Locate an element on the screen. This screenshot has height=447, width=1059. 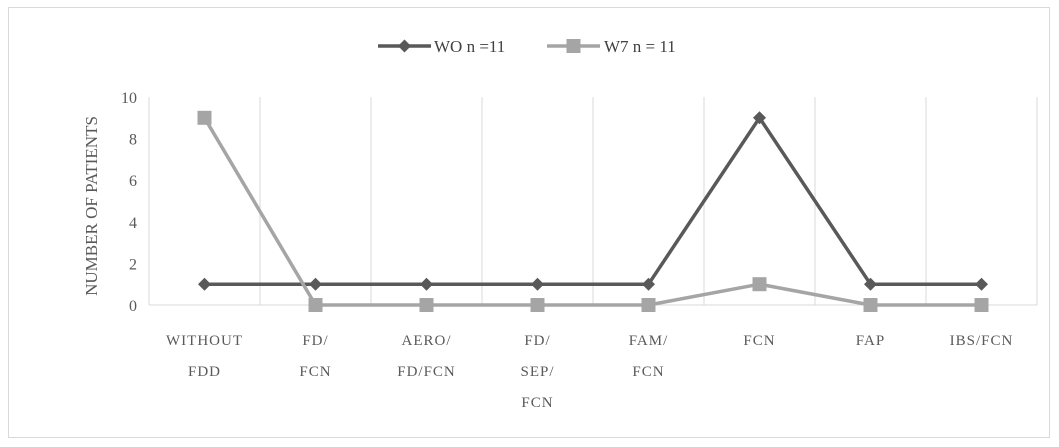
y-tick-label: 4 is located at coordinates (133, 223).